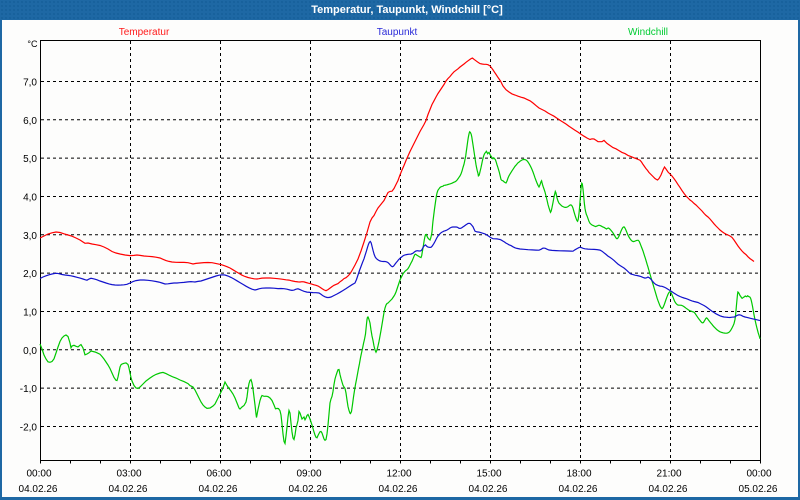 This screenshot has width=800, height=500. I want to click on svg-text: 2,0, so click(30, 274).